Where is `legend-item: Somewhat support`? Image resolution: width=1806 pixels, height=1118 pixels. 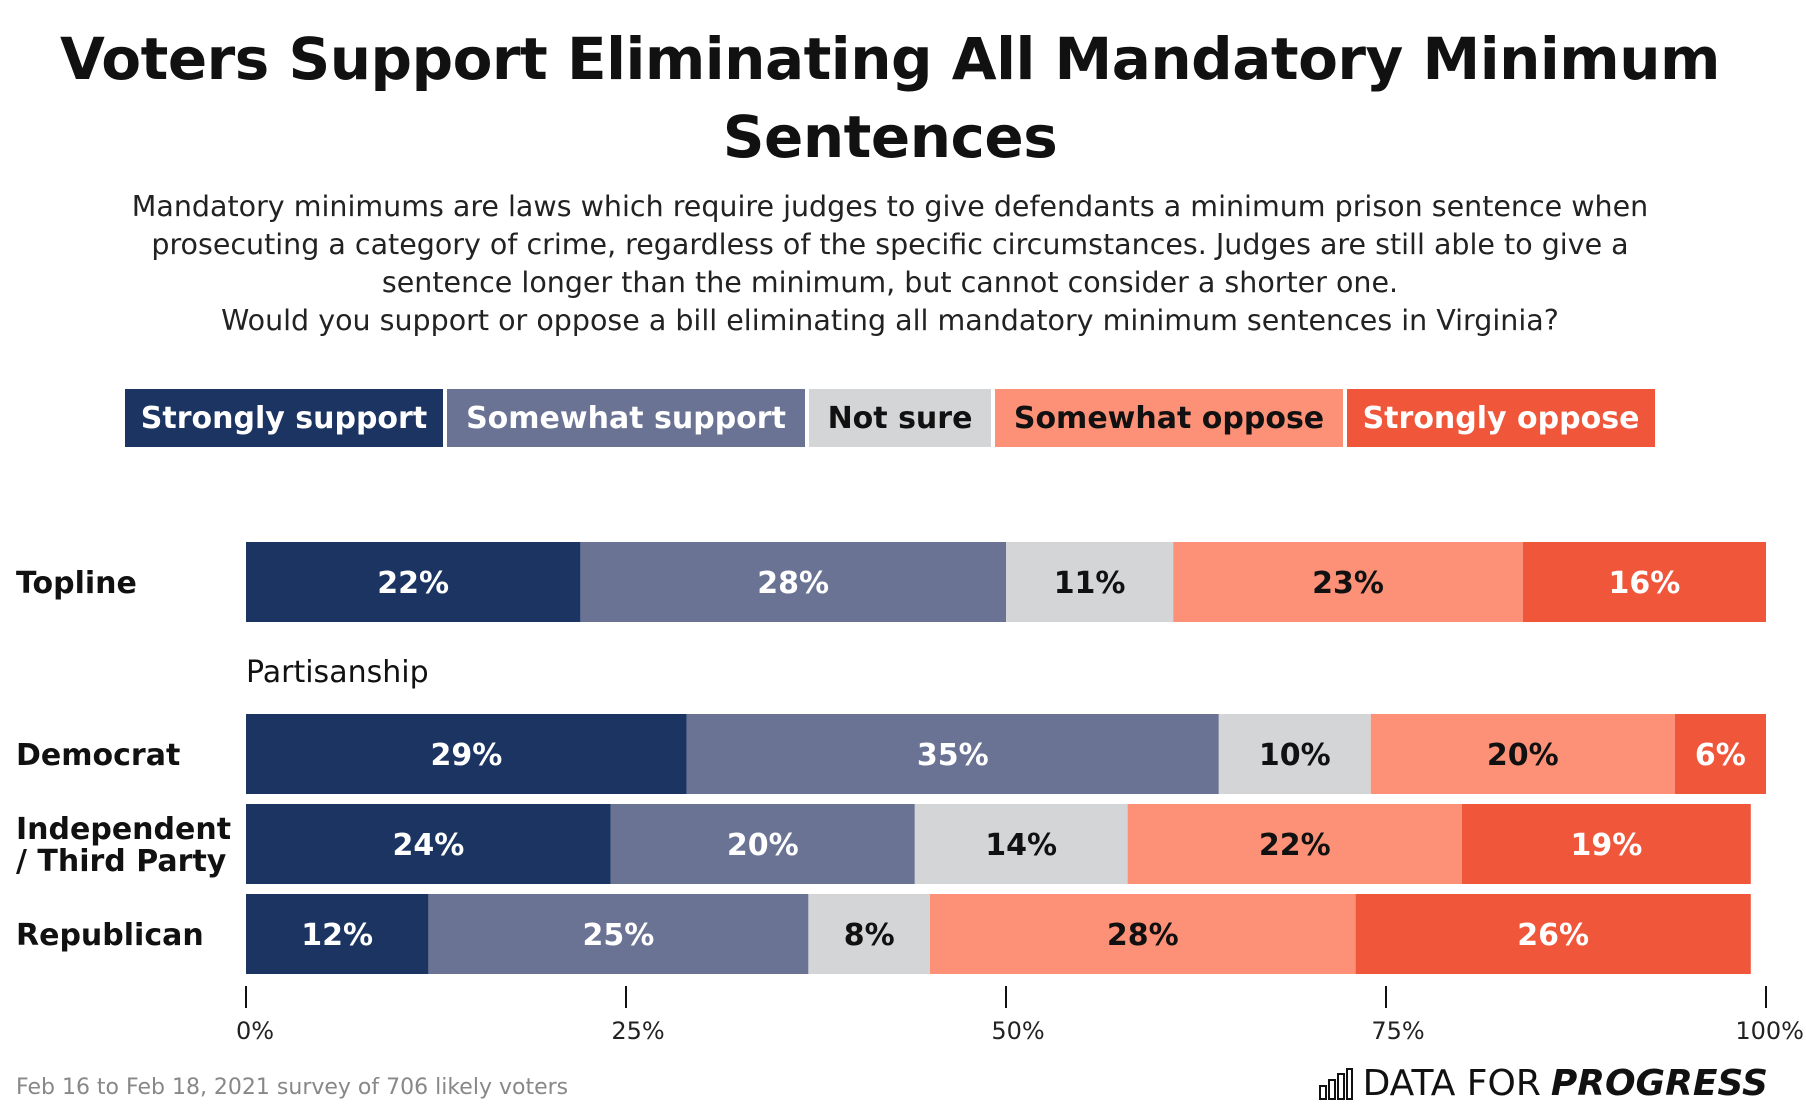 legend-item: Somewhat support is located at coordinates (626, 418).